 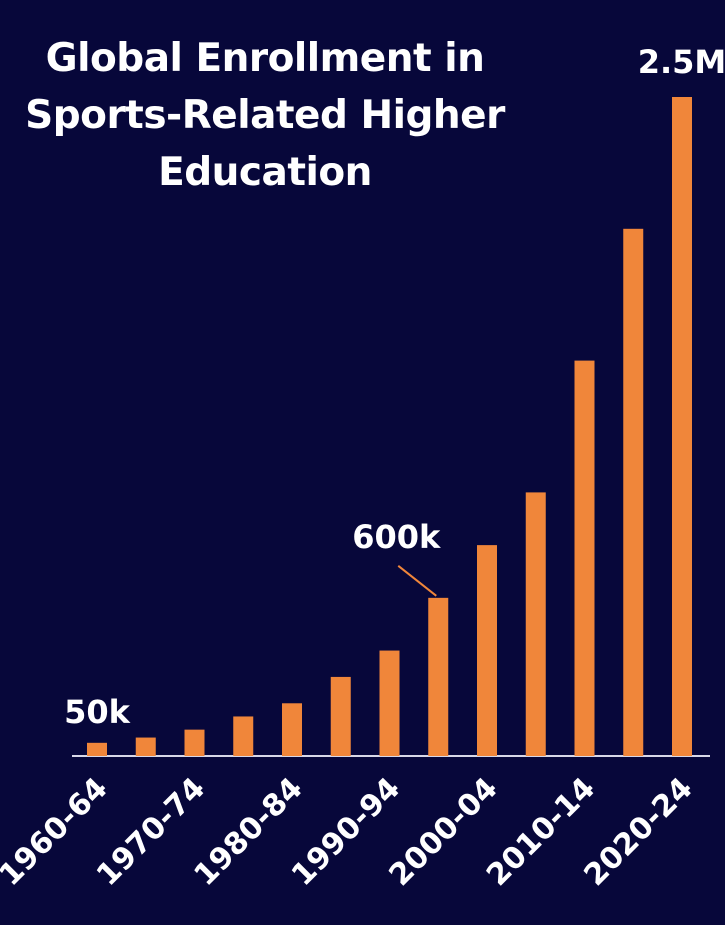 I want to click on value-label: 600k, so click(x=396, y=537).